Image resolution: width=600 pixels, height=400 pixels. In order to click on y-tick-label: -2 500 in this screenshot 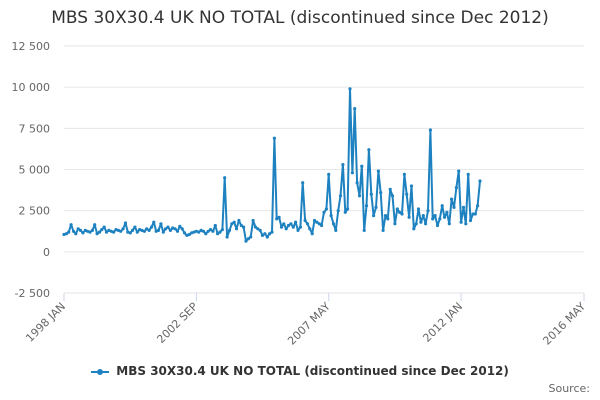, I will do `click(32, 293)`.